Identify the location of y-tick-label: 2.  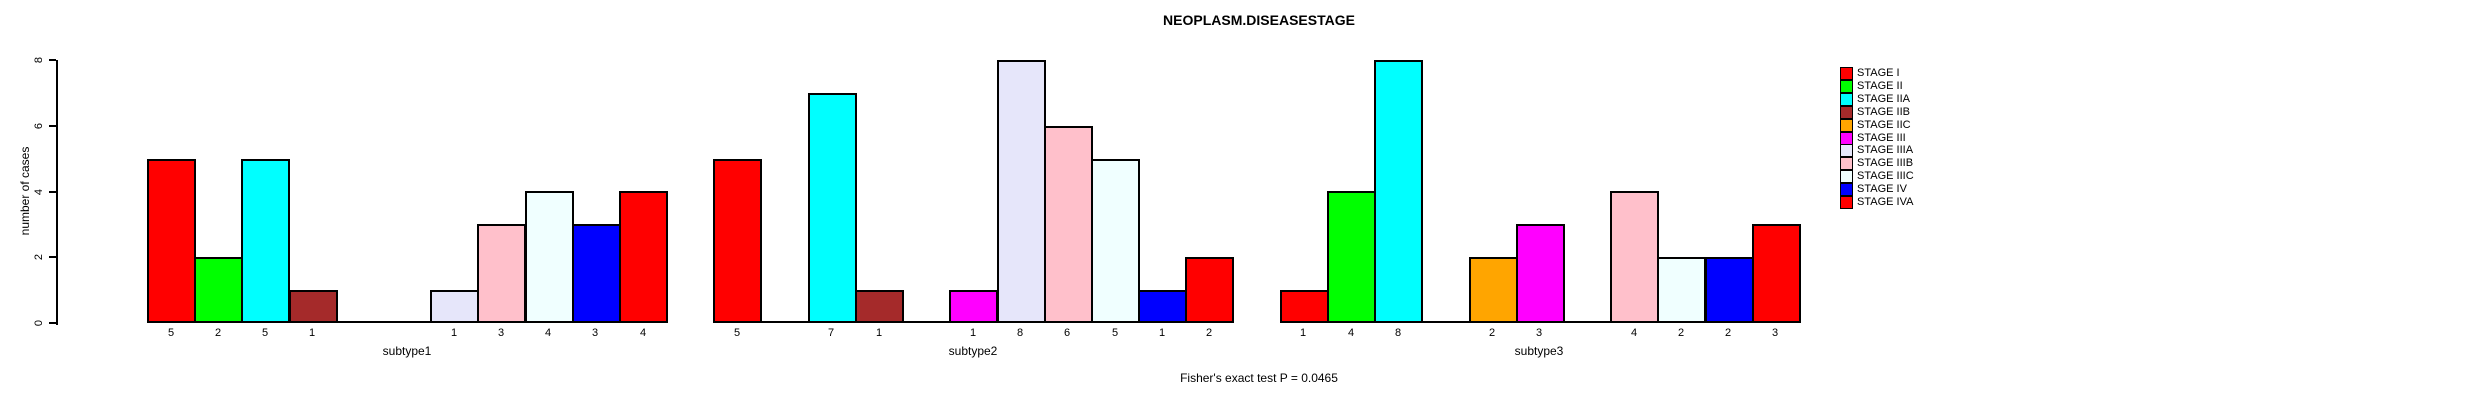
(39, 257).